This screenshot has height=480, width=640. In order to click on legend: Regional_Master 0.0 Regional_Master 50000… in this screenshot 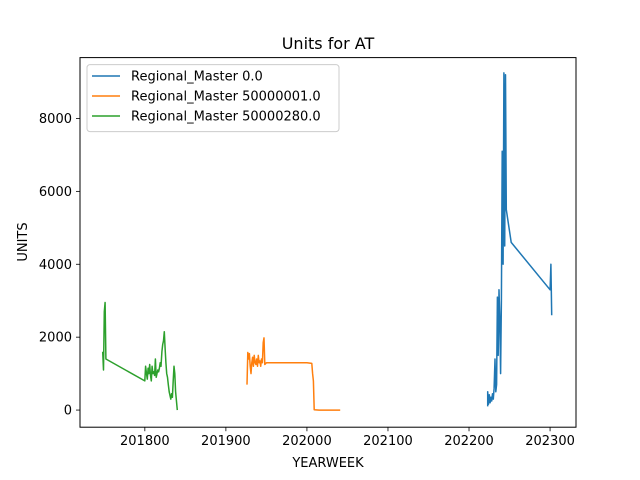, I will do `click(213, 98)`.